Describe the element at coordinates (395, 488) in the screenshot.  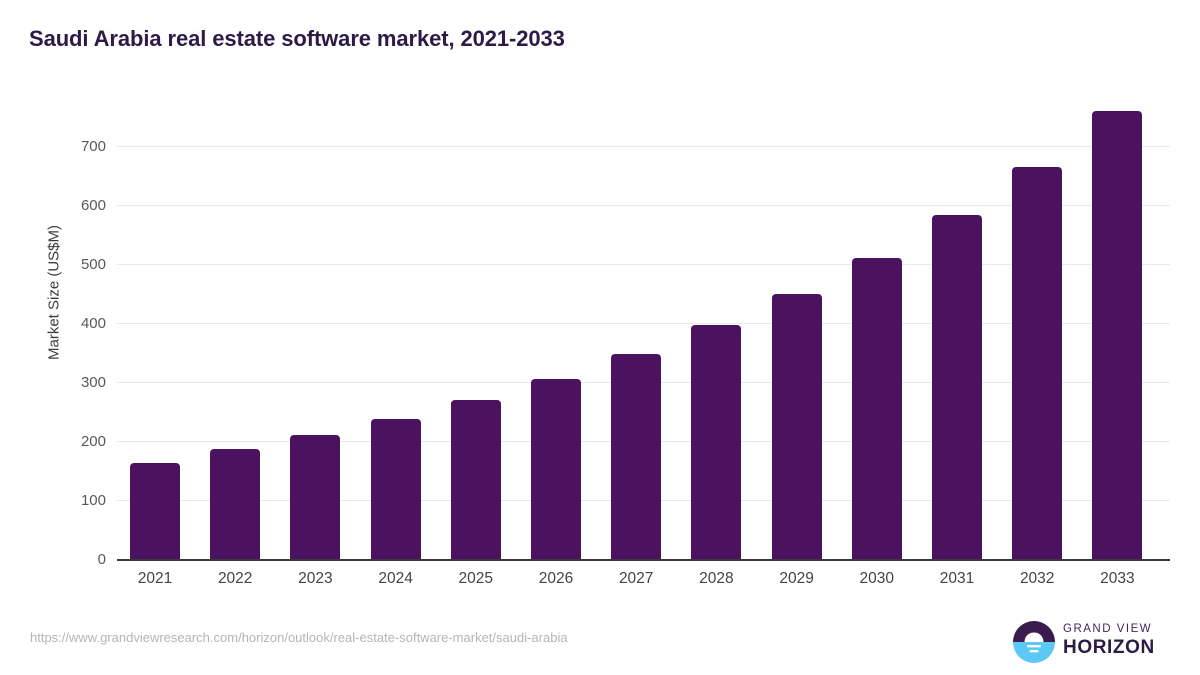
I see `bar-2024` at that location.